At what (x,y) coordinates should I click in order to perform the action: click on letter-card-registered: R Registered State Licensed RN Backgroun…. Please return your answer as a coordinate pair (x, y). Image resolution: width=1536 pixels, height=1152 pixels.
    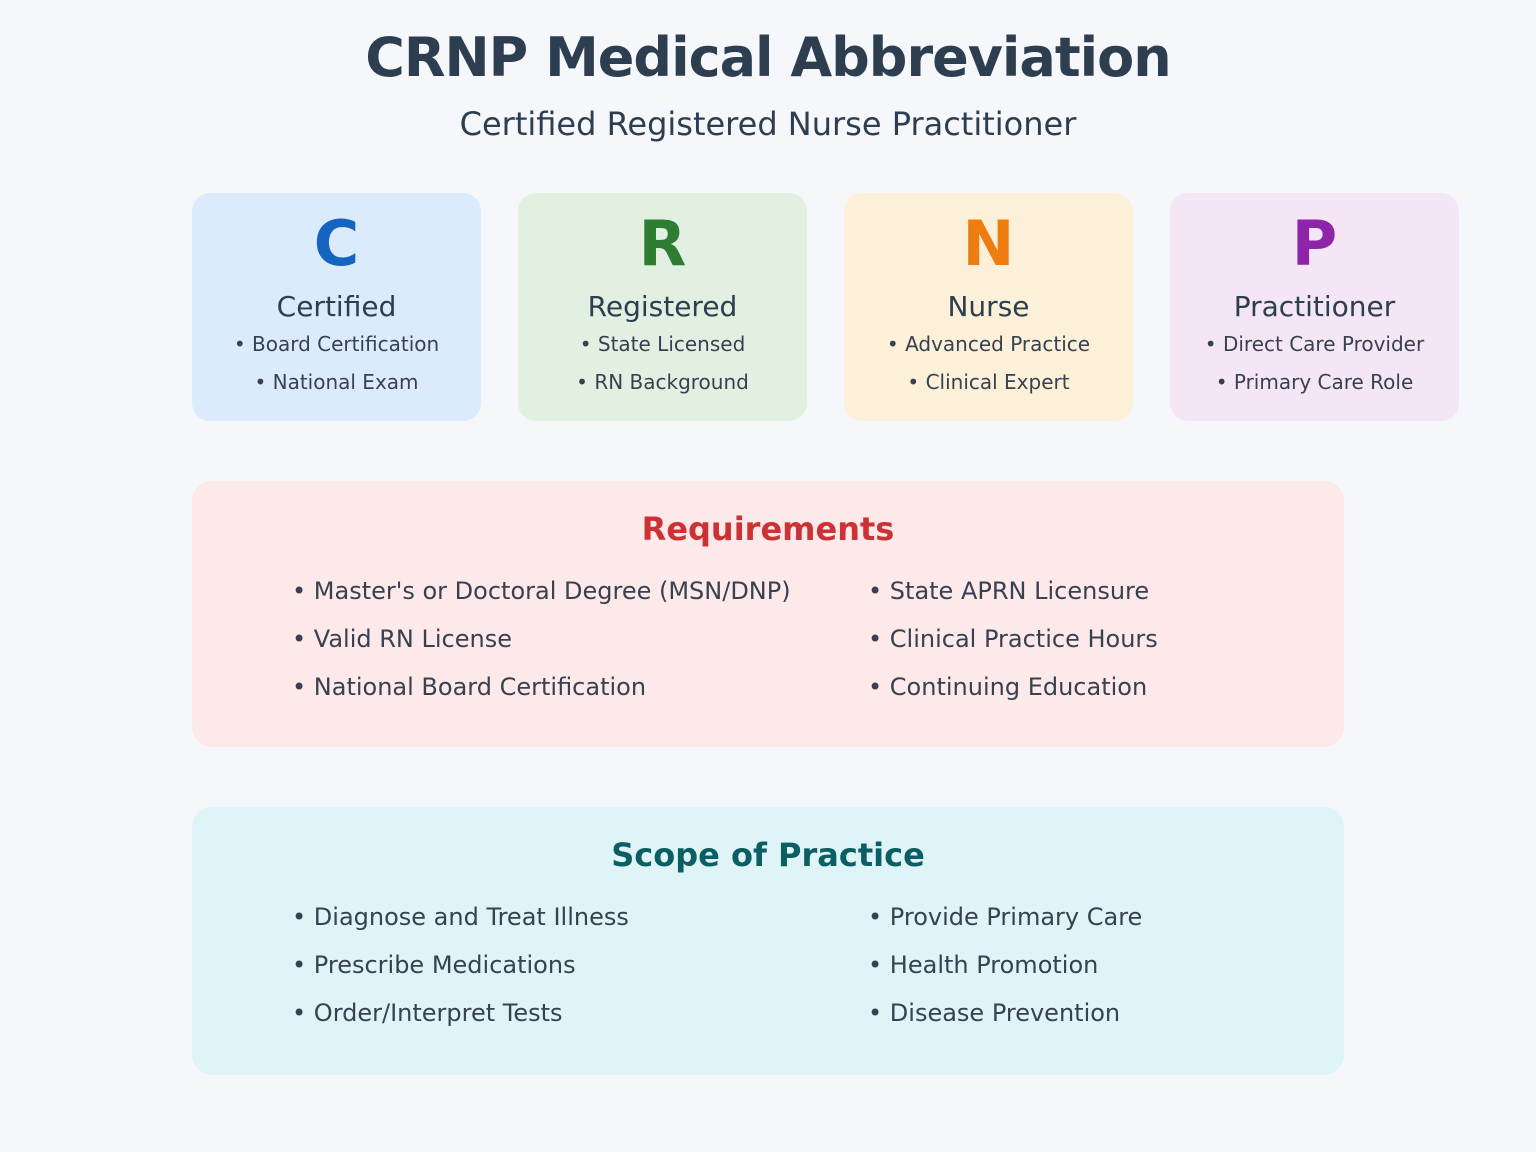
    Looking at the image, I should click on (662, 307).